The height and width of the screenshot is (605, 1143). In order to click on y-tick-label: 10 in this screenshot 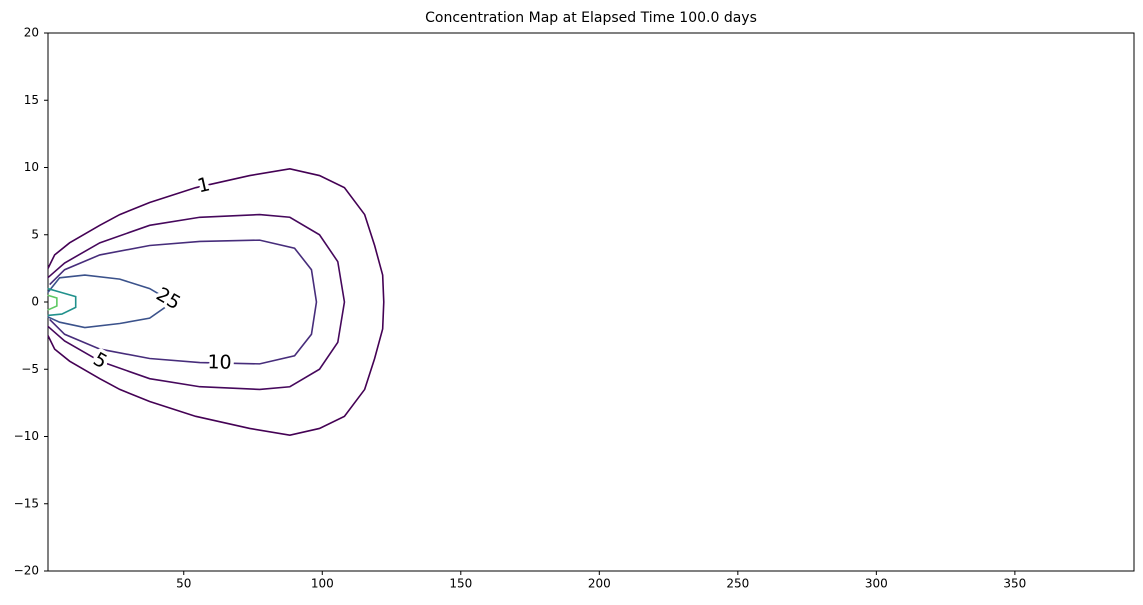, I will do `click(31, 167)`.